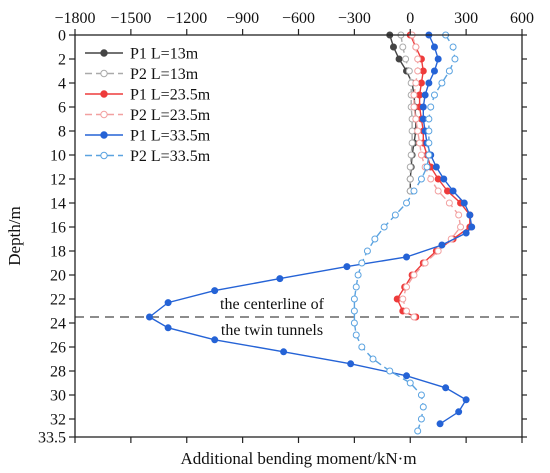  I want to click on legend-label: P1 L=33.5m, so click(170, 136).